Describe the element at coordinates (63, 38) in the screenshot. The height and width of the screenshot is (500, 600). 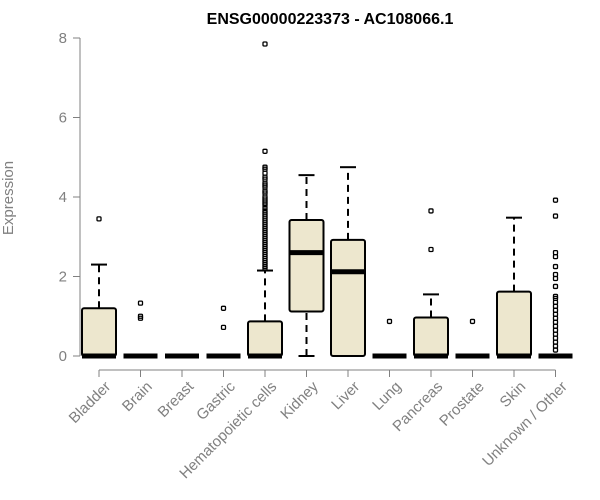
I see `y-tick-label: 8` at that location.